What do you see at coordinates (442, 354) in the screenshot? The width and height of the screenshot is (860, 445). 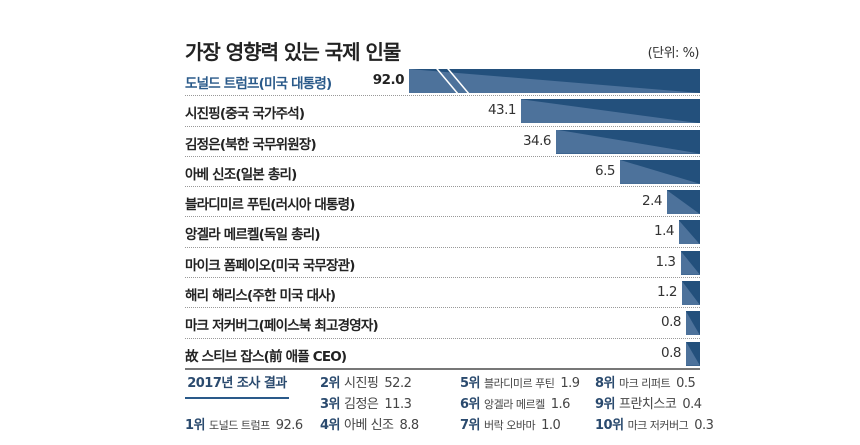 I see `bar-row: 故 스티브 잡스(前 애플 CEO) 0.8` at bounding box center [442, 354].